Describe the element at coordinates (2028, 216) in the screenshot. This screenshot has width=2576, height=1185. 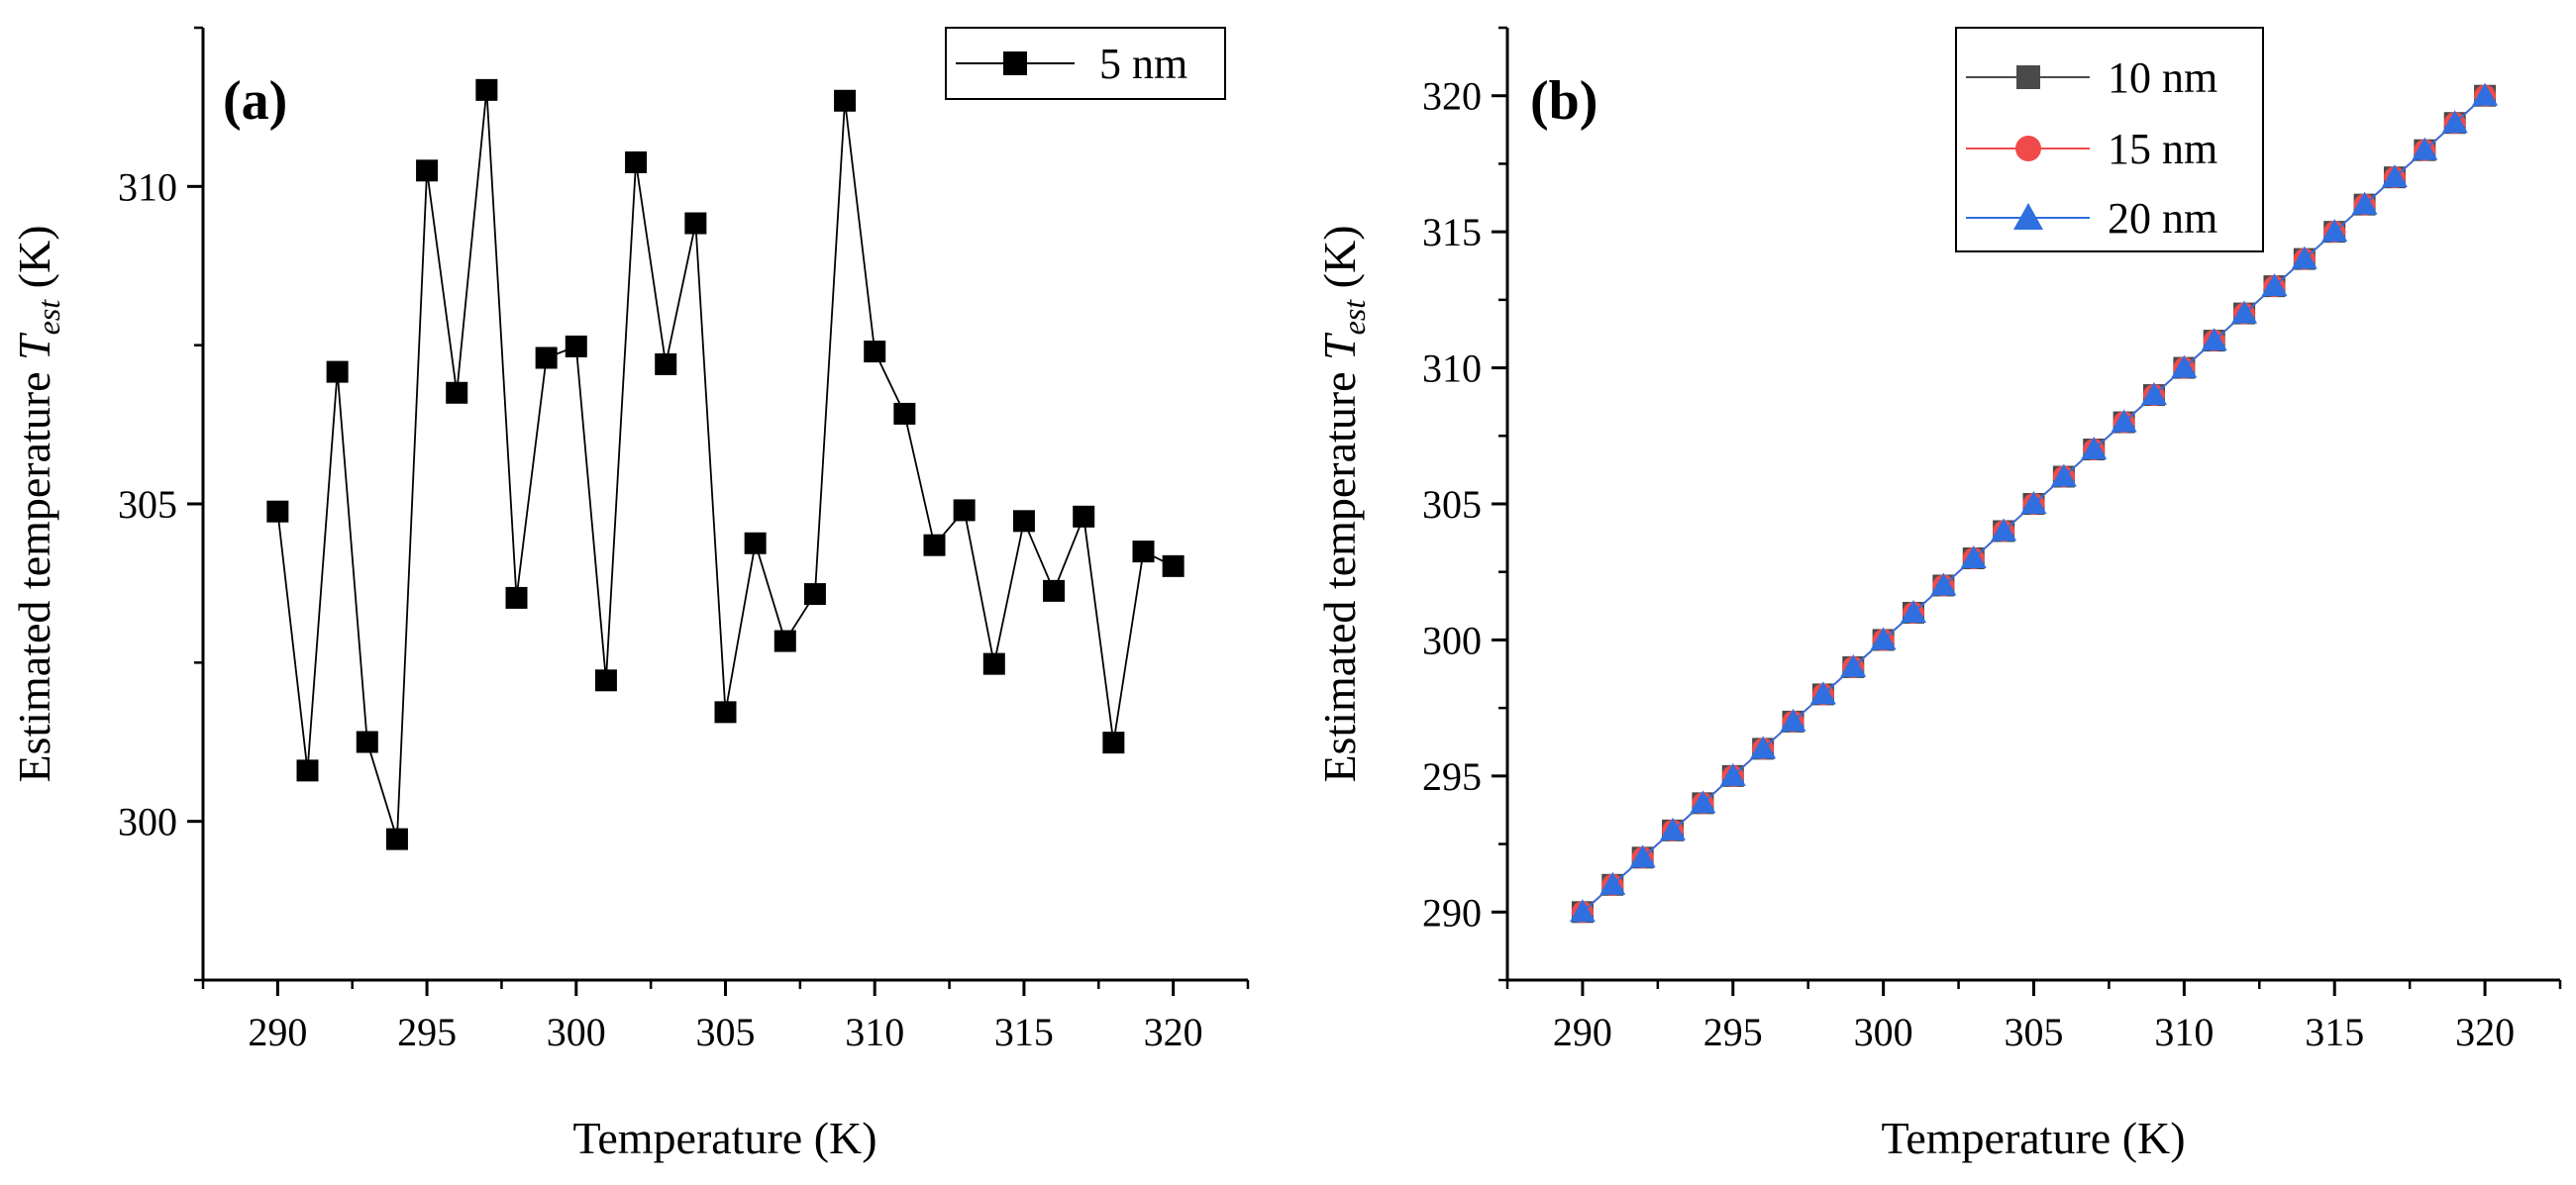
I see `panel-b-legend-marker-20nm` at that location.